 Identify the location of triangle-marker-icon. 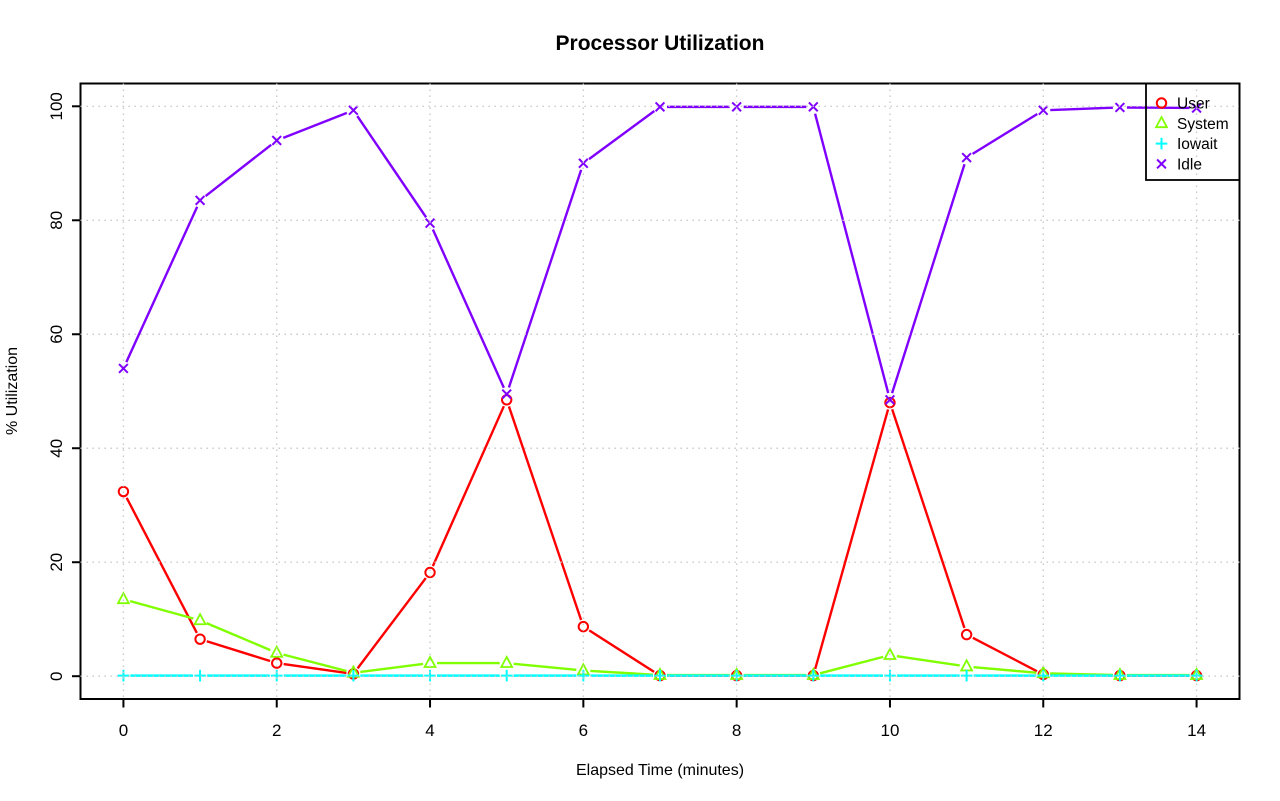
(1161, 122).